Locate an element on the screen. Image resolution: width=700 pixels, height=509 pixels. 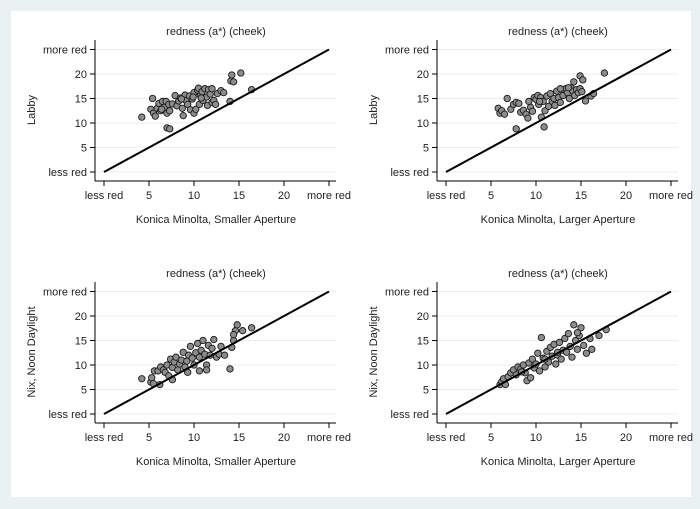
x-axis-label: Konica Minolta, Smaller Aperture is located at coordinates (216, 220).